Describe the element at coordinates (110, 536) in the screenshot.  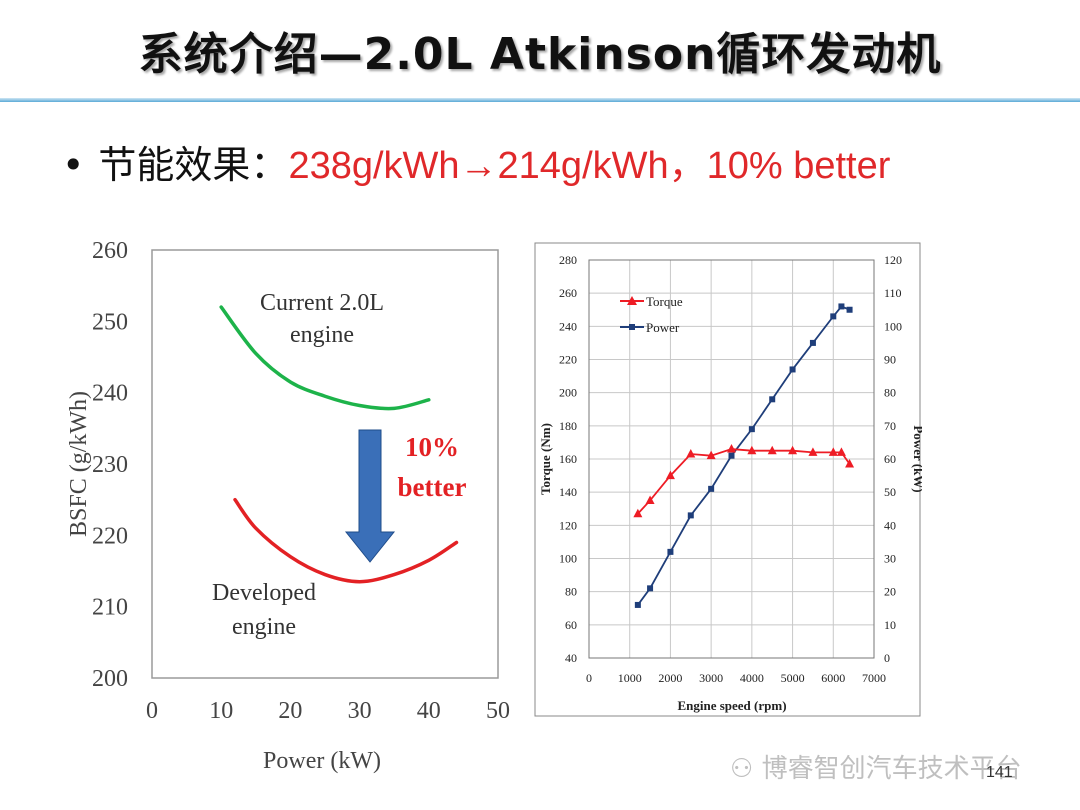
I see `bsfc-y-tick-label: 220` at that location.